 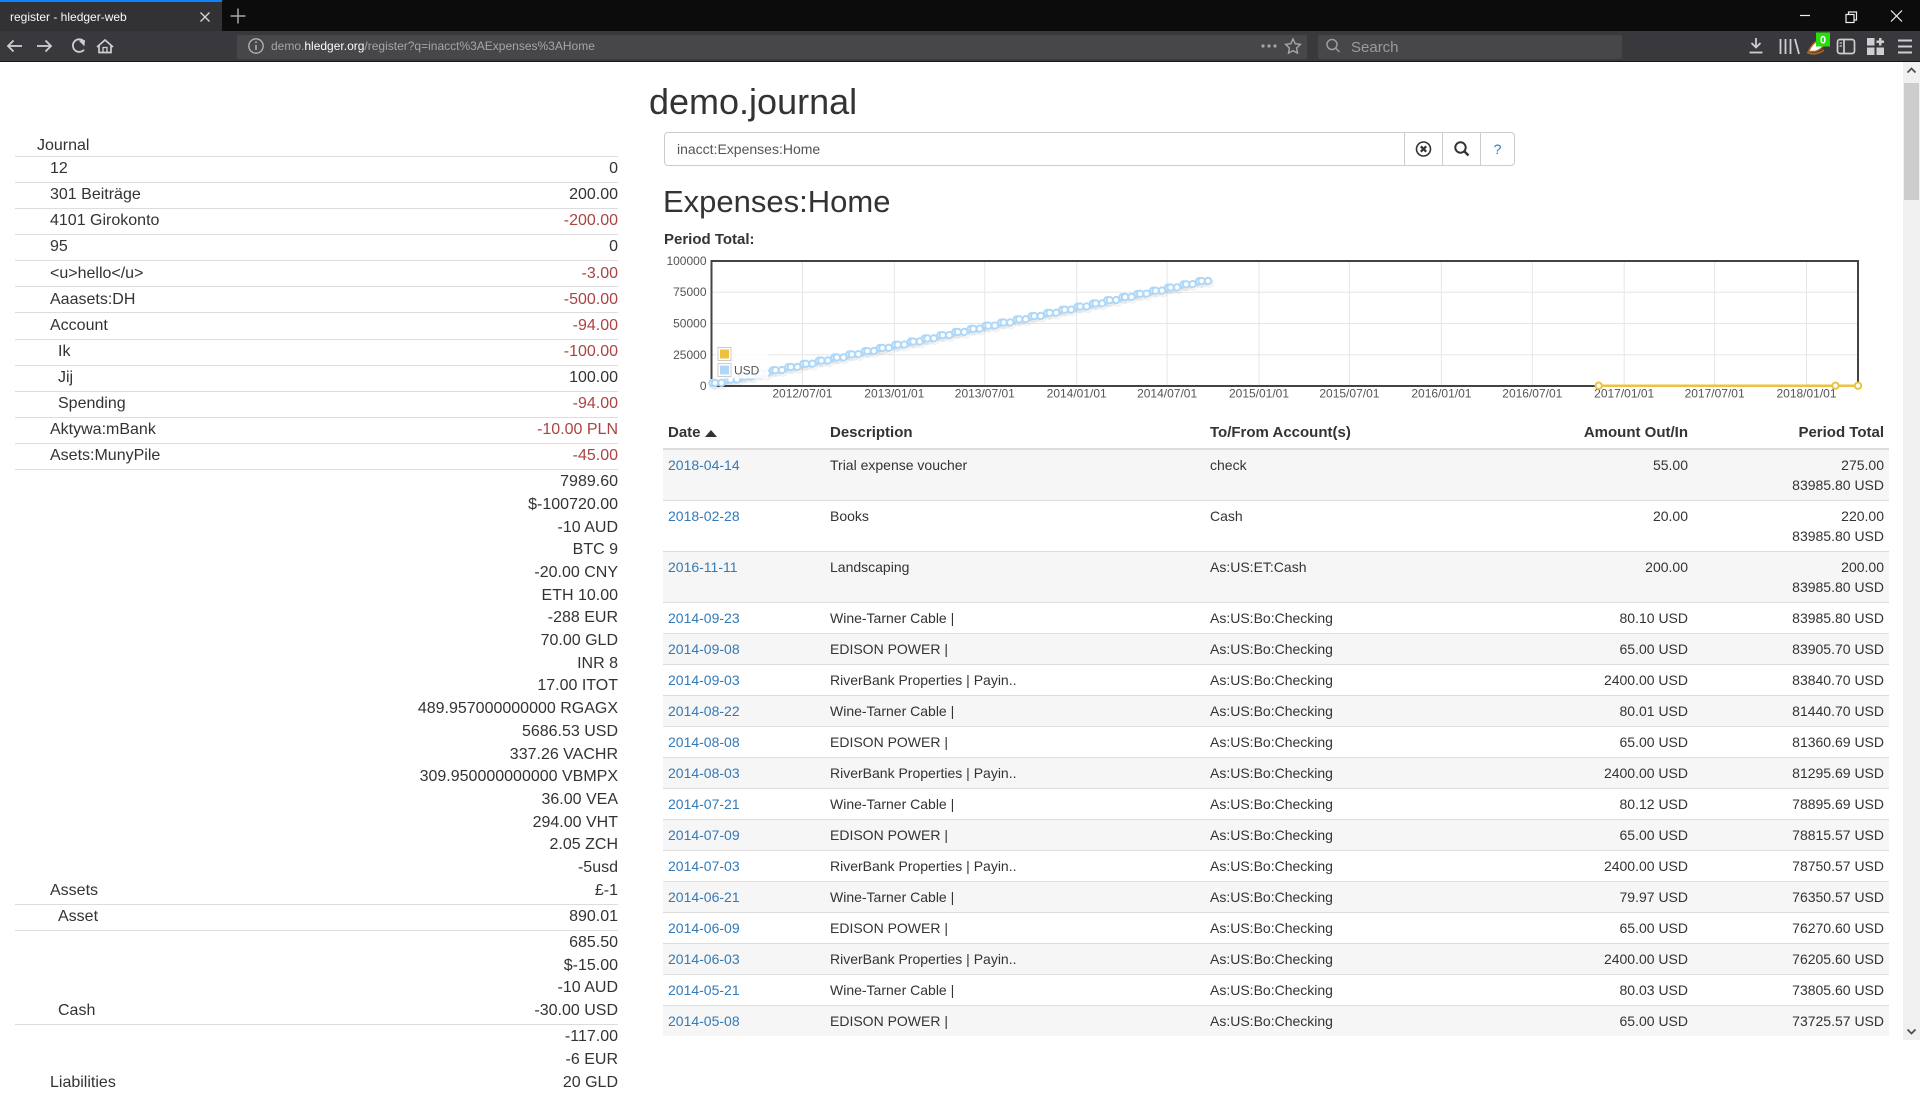 What do you see at coordinates (1167, 394) in the screenshot?
I see `svg-text: 2014/07/01` at bounding box center [1167, 394].